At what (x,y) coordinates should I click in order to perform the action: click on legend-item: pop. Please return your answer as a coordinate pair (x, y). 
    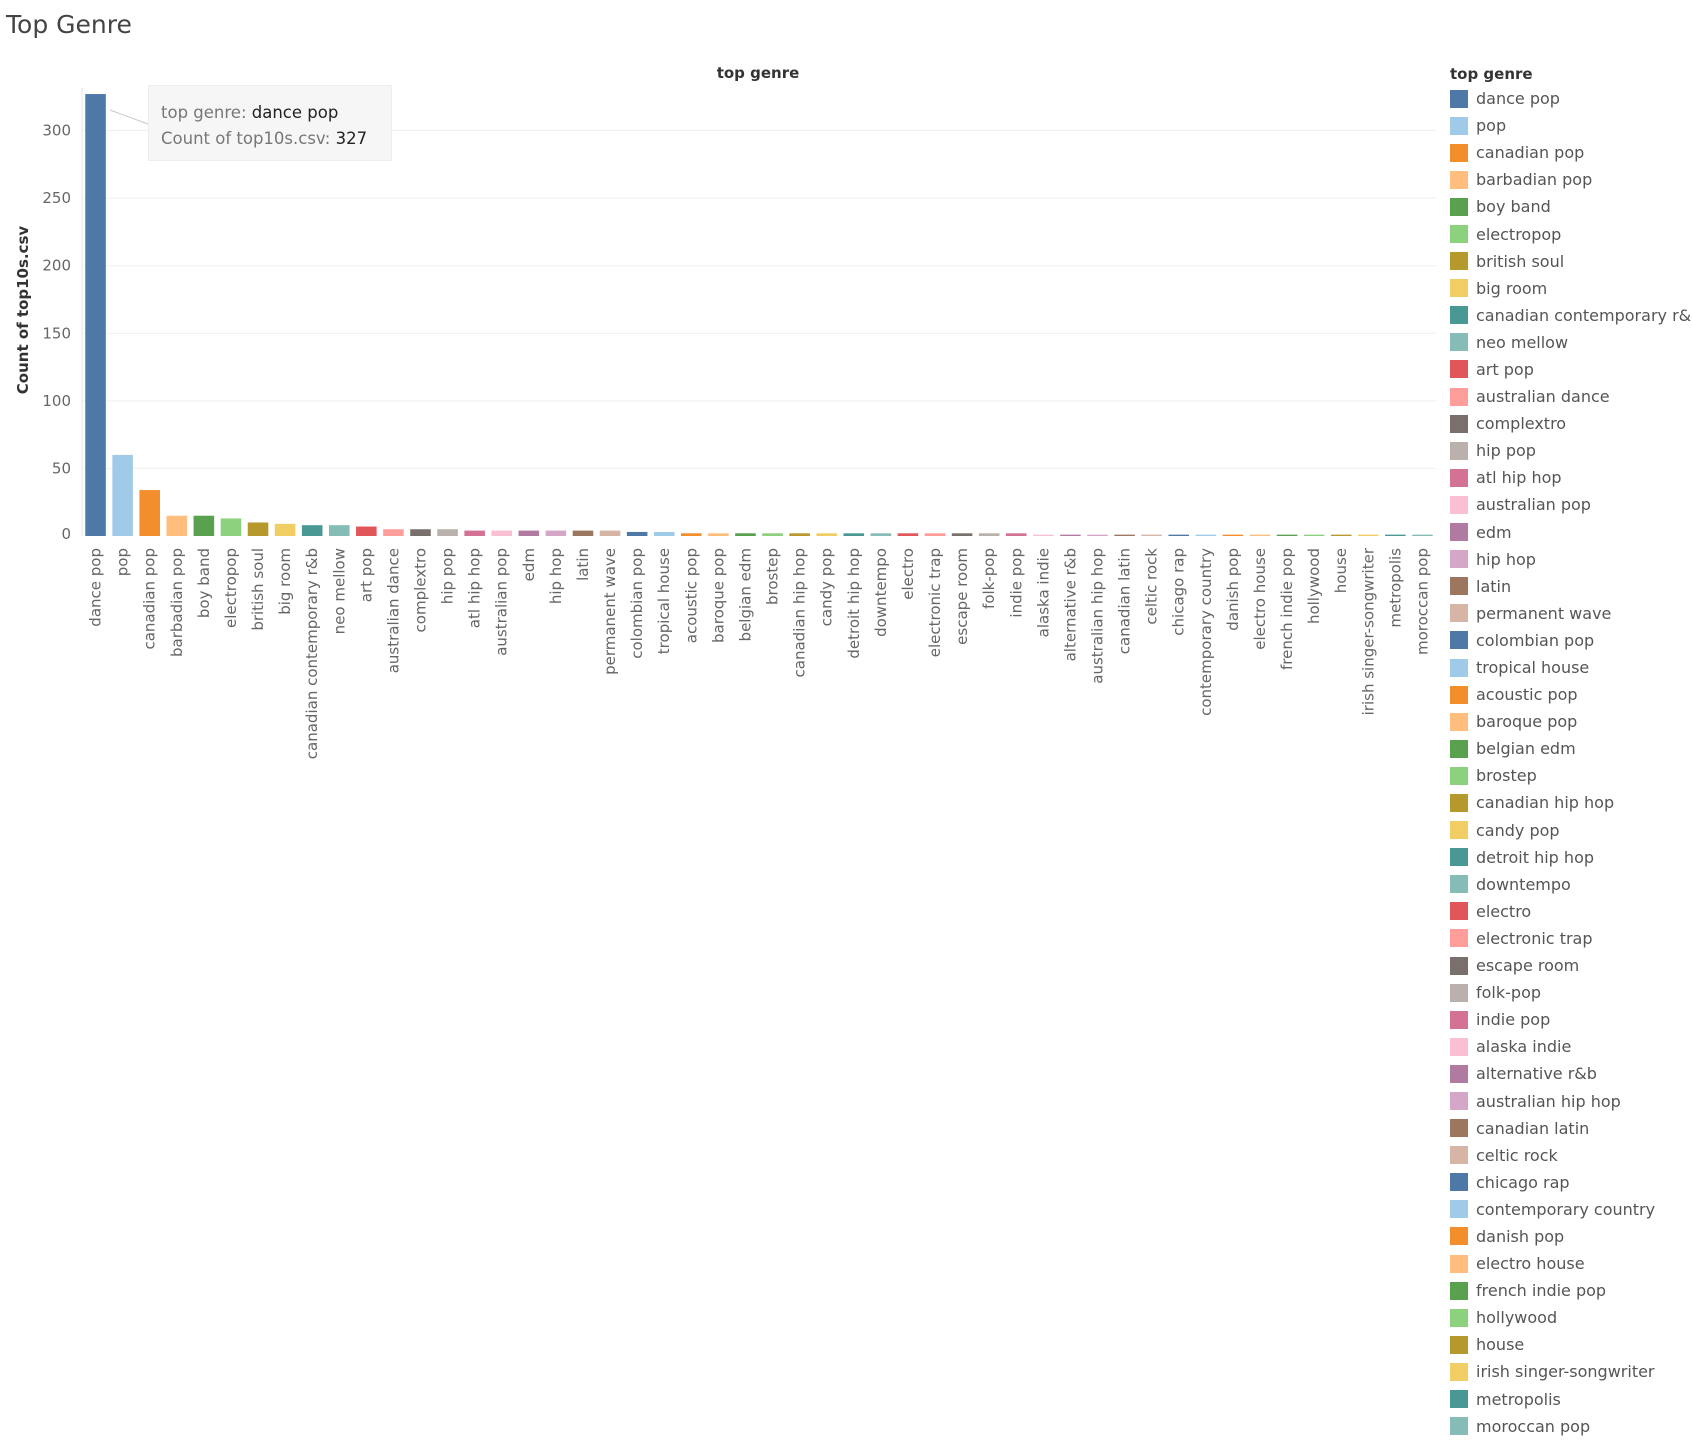
    Looking at the image, I should click on (1570, 125).